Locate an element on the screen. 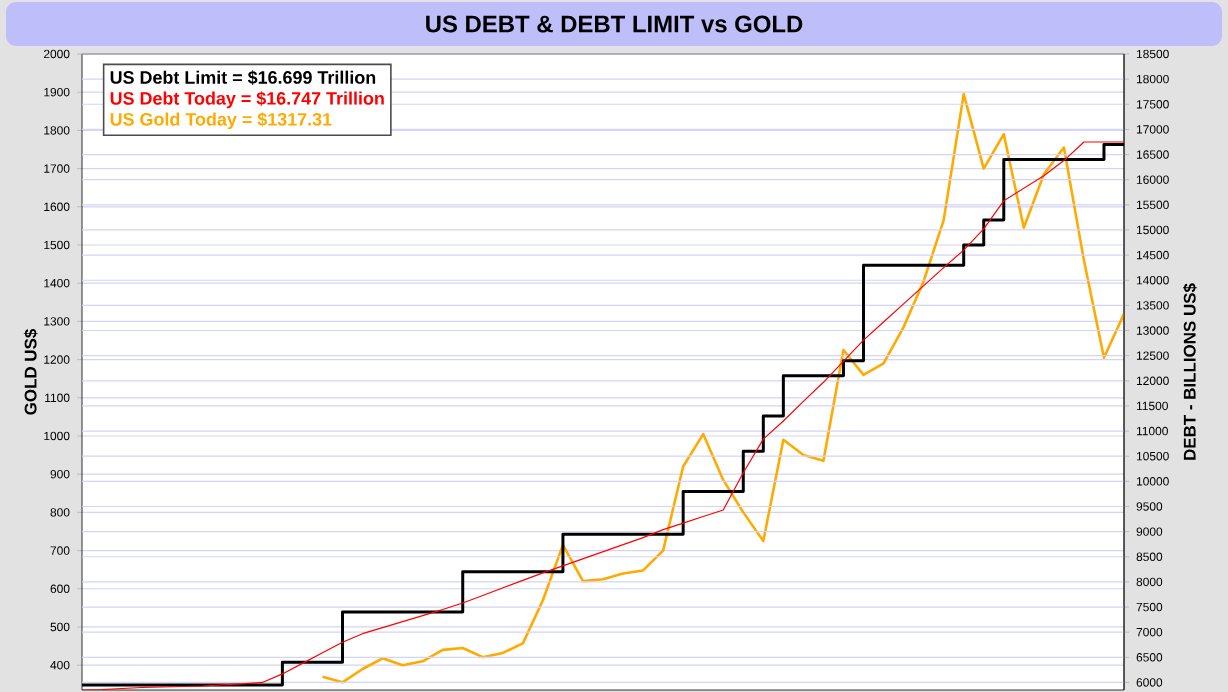  chart-title: US DEBT & DEBT LIMIT vs GOLD is located at coordinates (614, 24).